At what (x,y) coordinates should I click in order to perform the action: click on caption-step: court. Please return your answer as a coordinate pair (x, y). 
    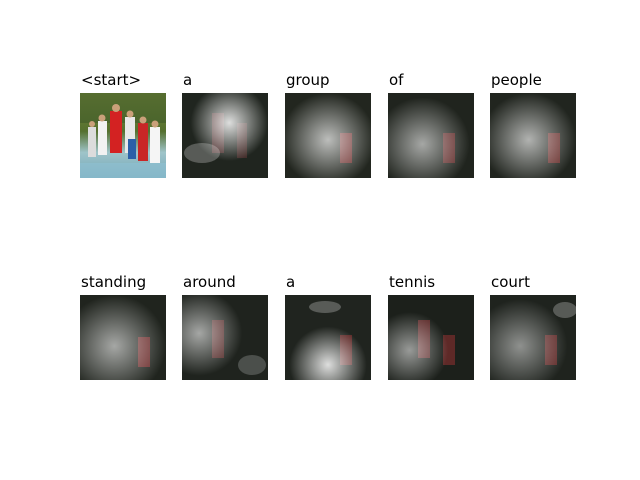
    Looking at the image, I should click on (540, 326).